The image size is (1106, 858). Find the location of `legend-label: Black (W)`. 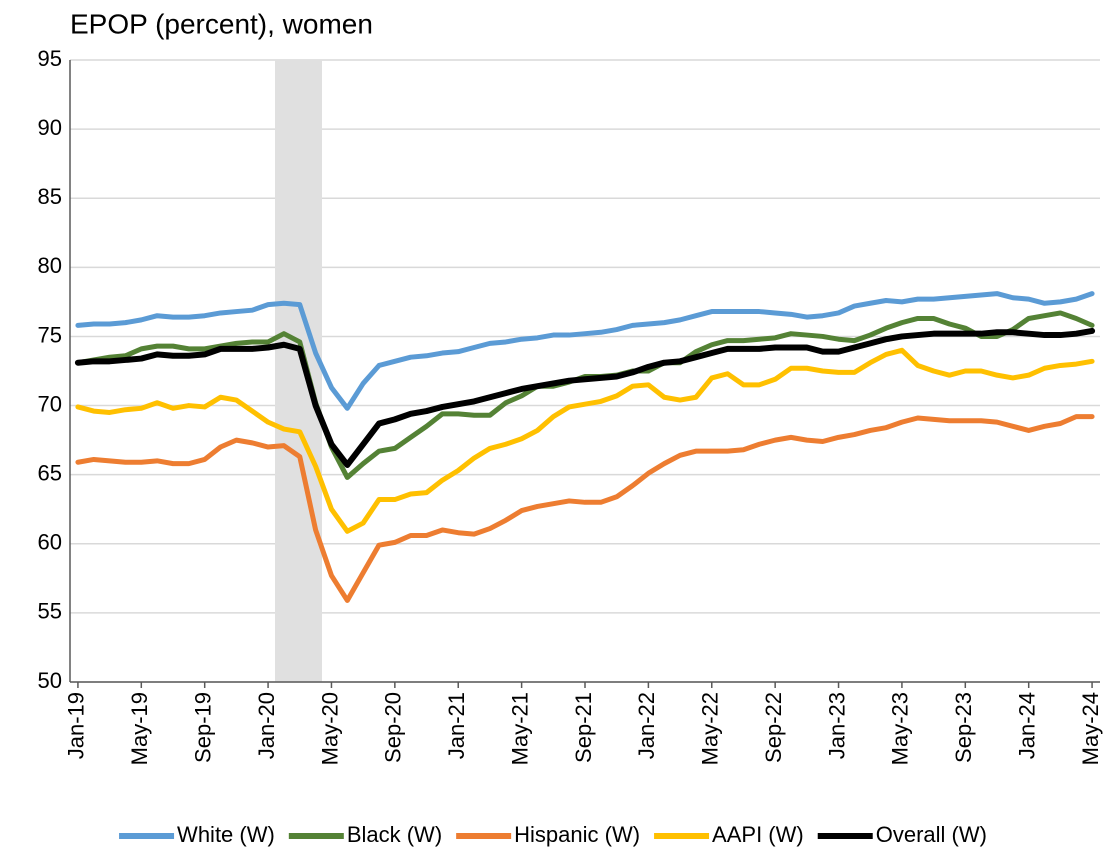

legend-label: Black (W) is located at coordinates (394, 834).